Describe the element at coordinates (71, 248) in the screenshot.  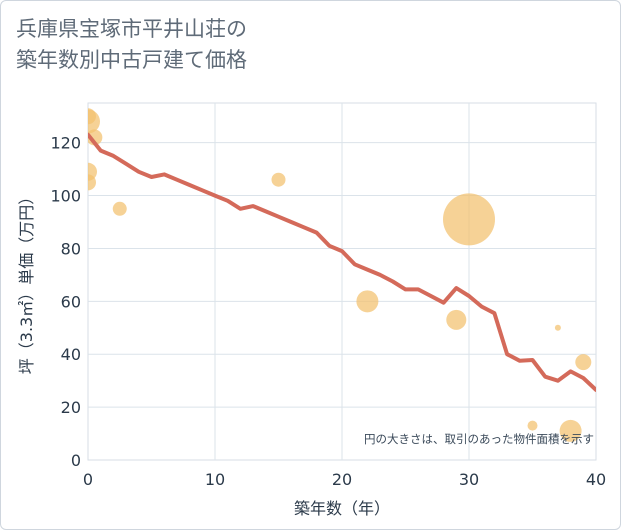
I see `y-tick-label: 80` at that location.